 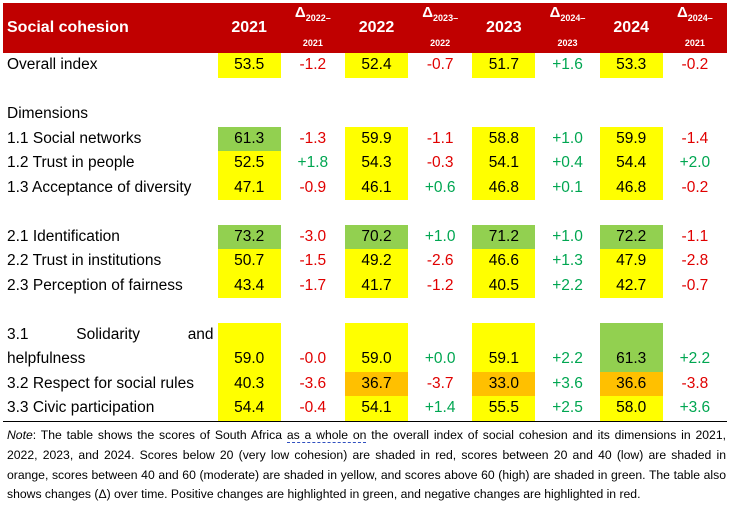 What do you see at coordinates (694, 409) in the screenshot?
I see `delta-cell: +3.6` at bounding box center [694, 409].